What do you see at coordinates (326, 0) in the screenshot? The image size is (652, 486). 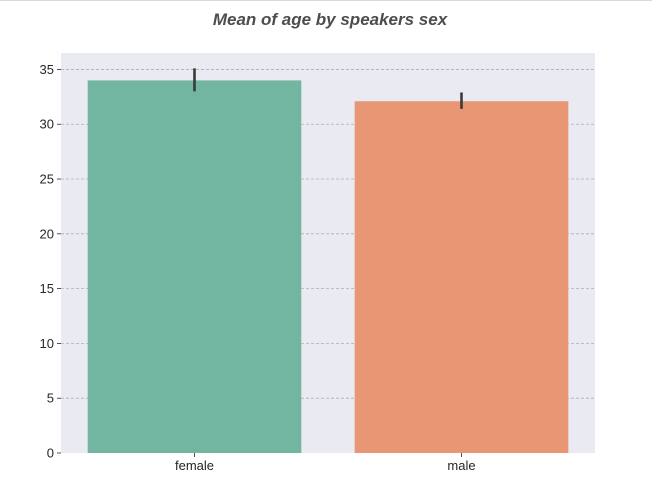 I see `top-rule` at bounding box center [326, 0].